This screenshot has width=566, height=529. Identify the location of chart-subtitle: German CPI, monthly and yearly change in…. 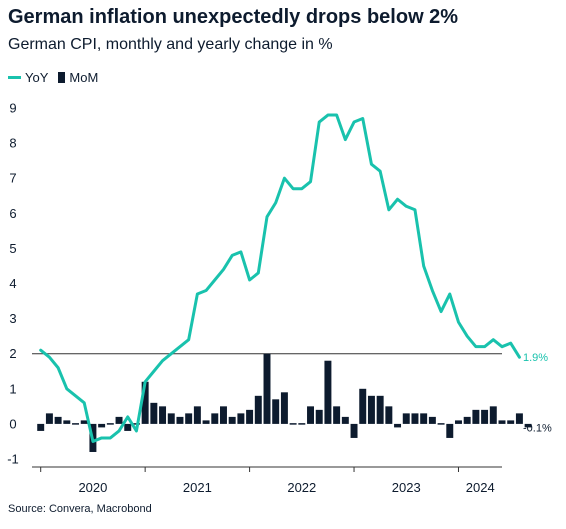
(170, 44).